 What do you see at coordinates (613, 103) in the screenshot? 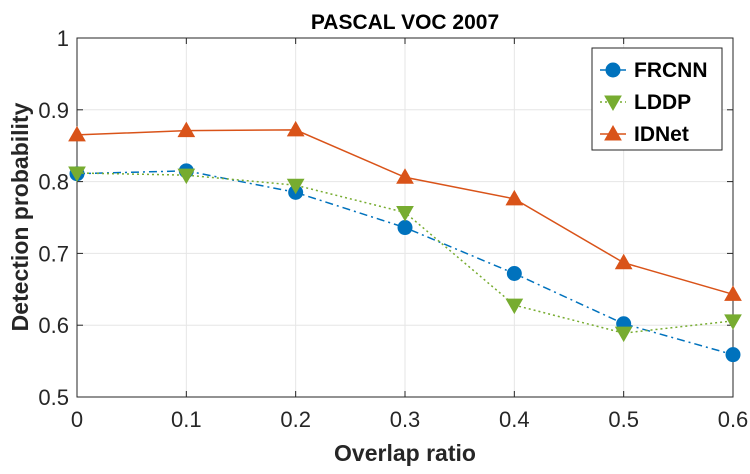
I see `legend-marker-lddp` at bounding box center [613, 103].